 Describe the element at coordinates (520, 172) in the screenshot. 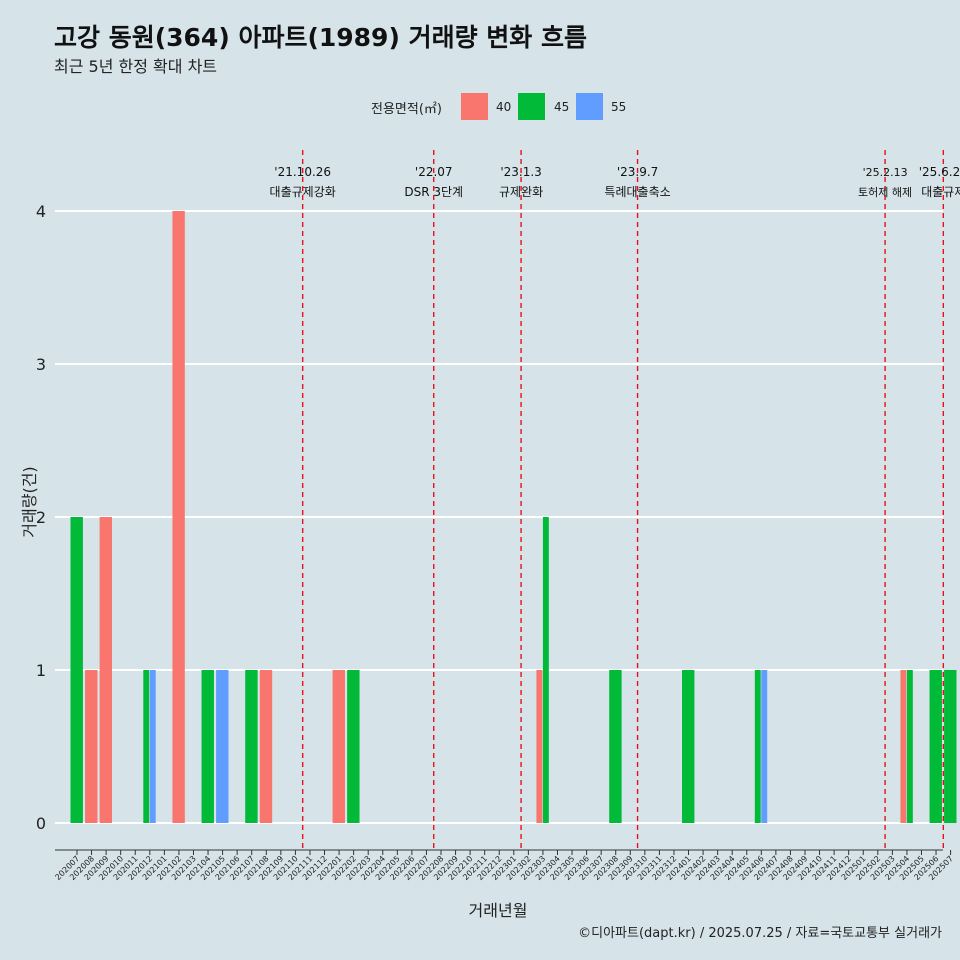

I see `event-date-2: '23.1.3` at that location.